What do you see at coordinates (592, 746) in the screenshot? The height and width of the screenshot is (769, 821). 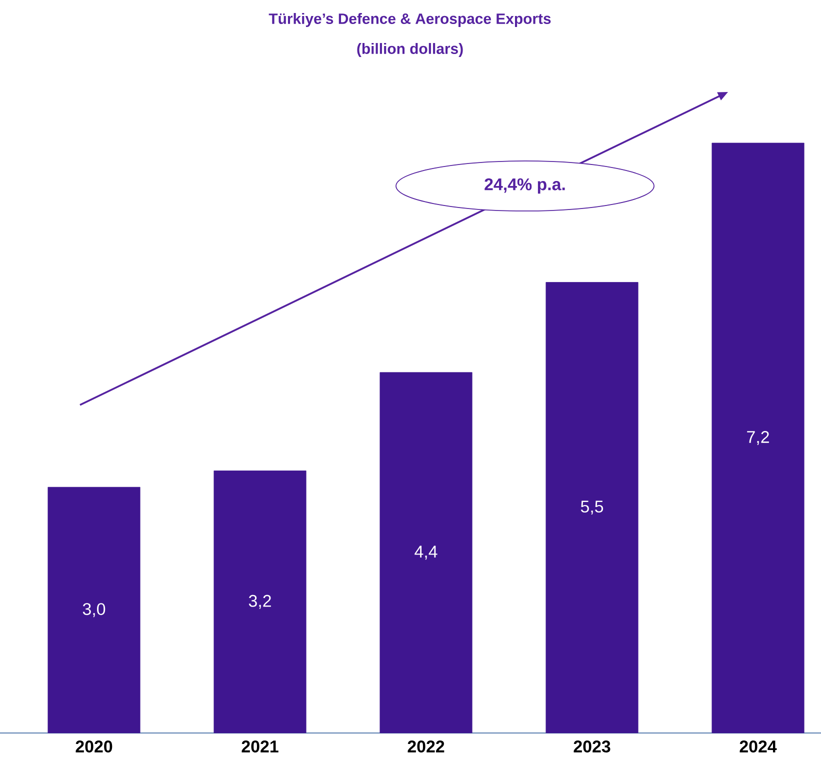 I see `x-tick-label: 2023` at bounding box center [592, 746].